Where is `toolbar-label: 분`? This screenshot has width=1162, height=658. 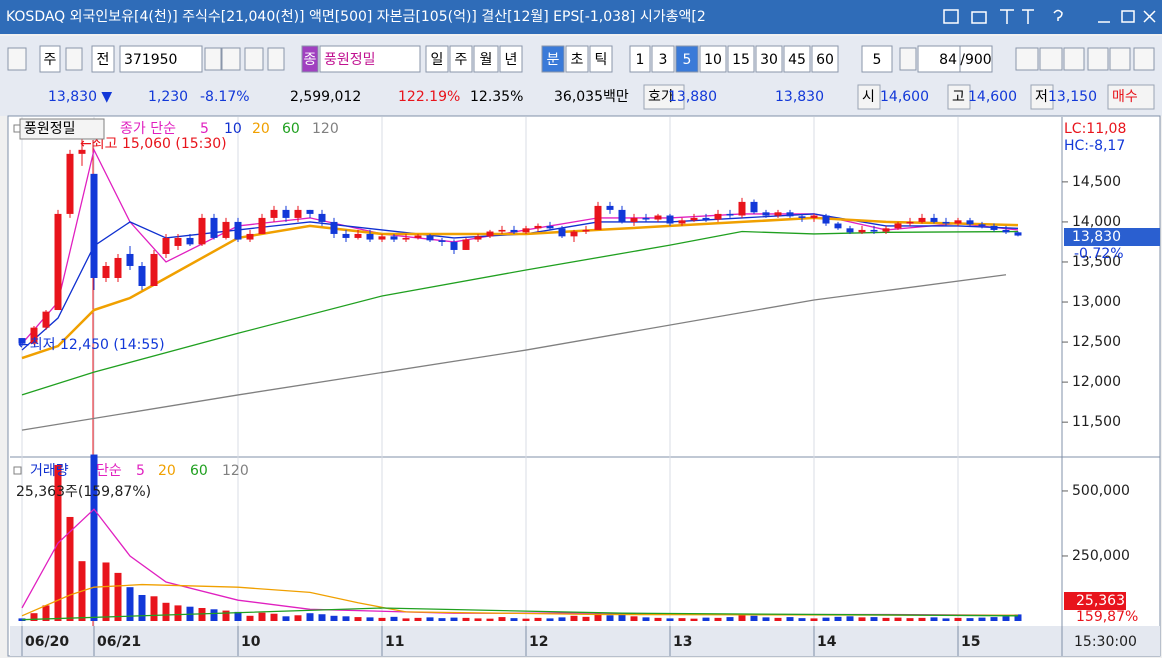 toolbar-label: 분 is located at coordinates (553, 60).